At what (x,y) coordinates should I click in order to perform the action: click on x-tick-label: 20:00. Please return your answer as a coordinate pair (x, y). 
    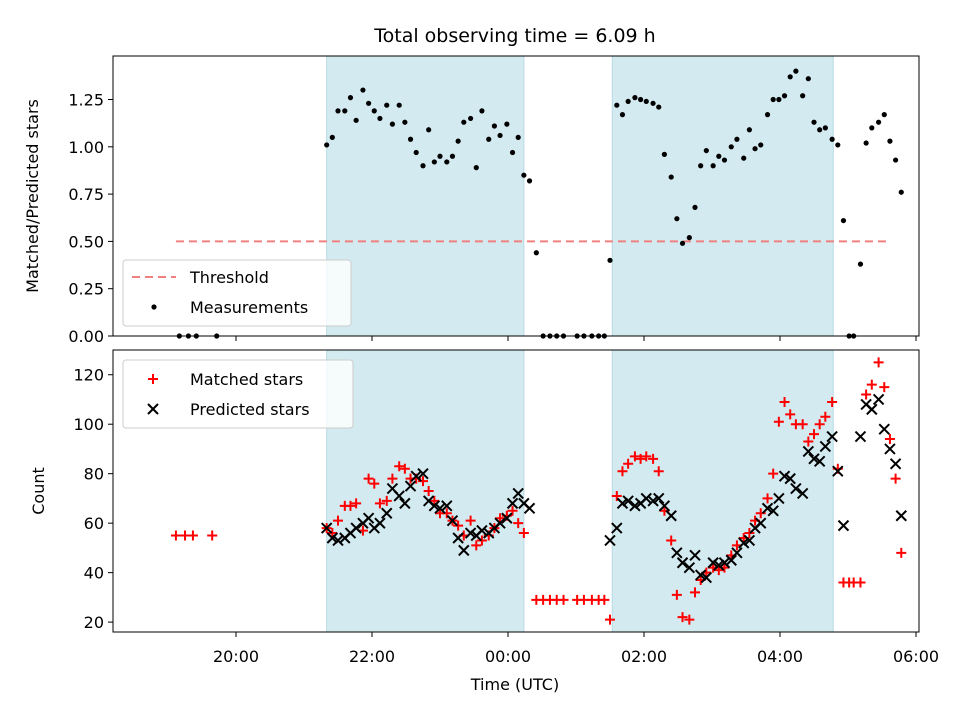
    Looking at the image, I should click on (236, 656).